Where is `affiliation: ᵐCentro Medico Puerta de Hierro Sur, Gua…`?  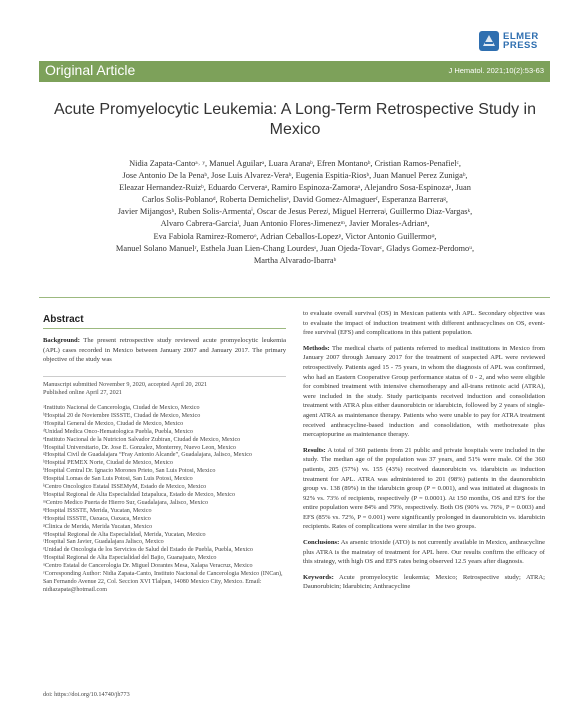
affiliation: ᵐCentro Medico Puerta de Hierro Sur, Gua… is located at coordinates (126, 502).